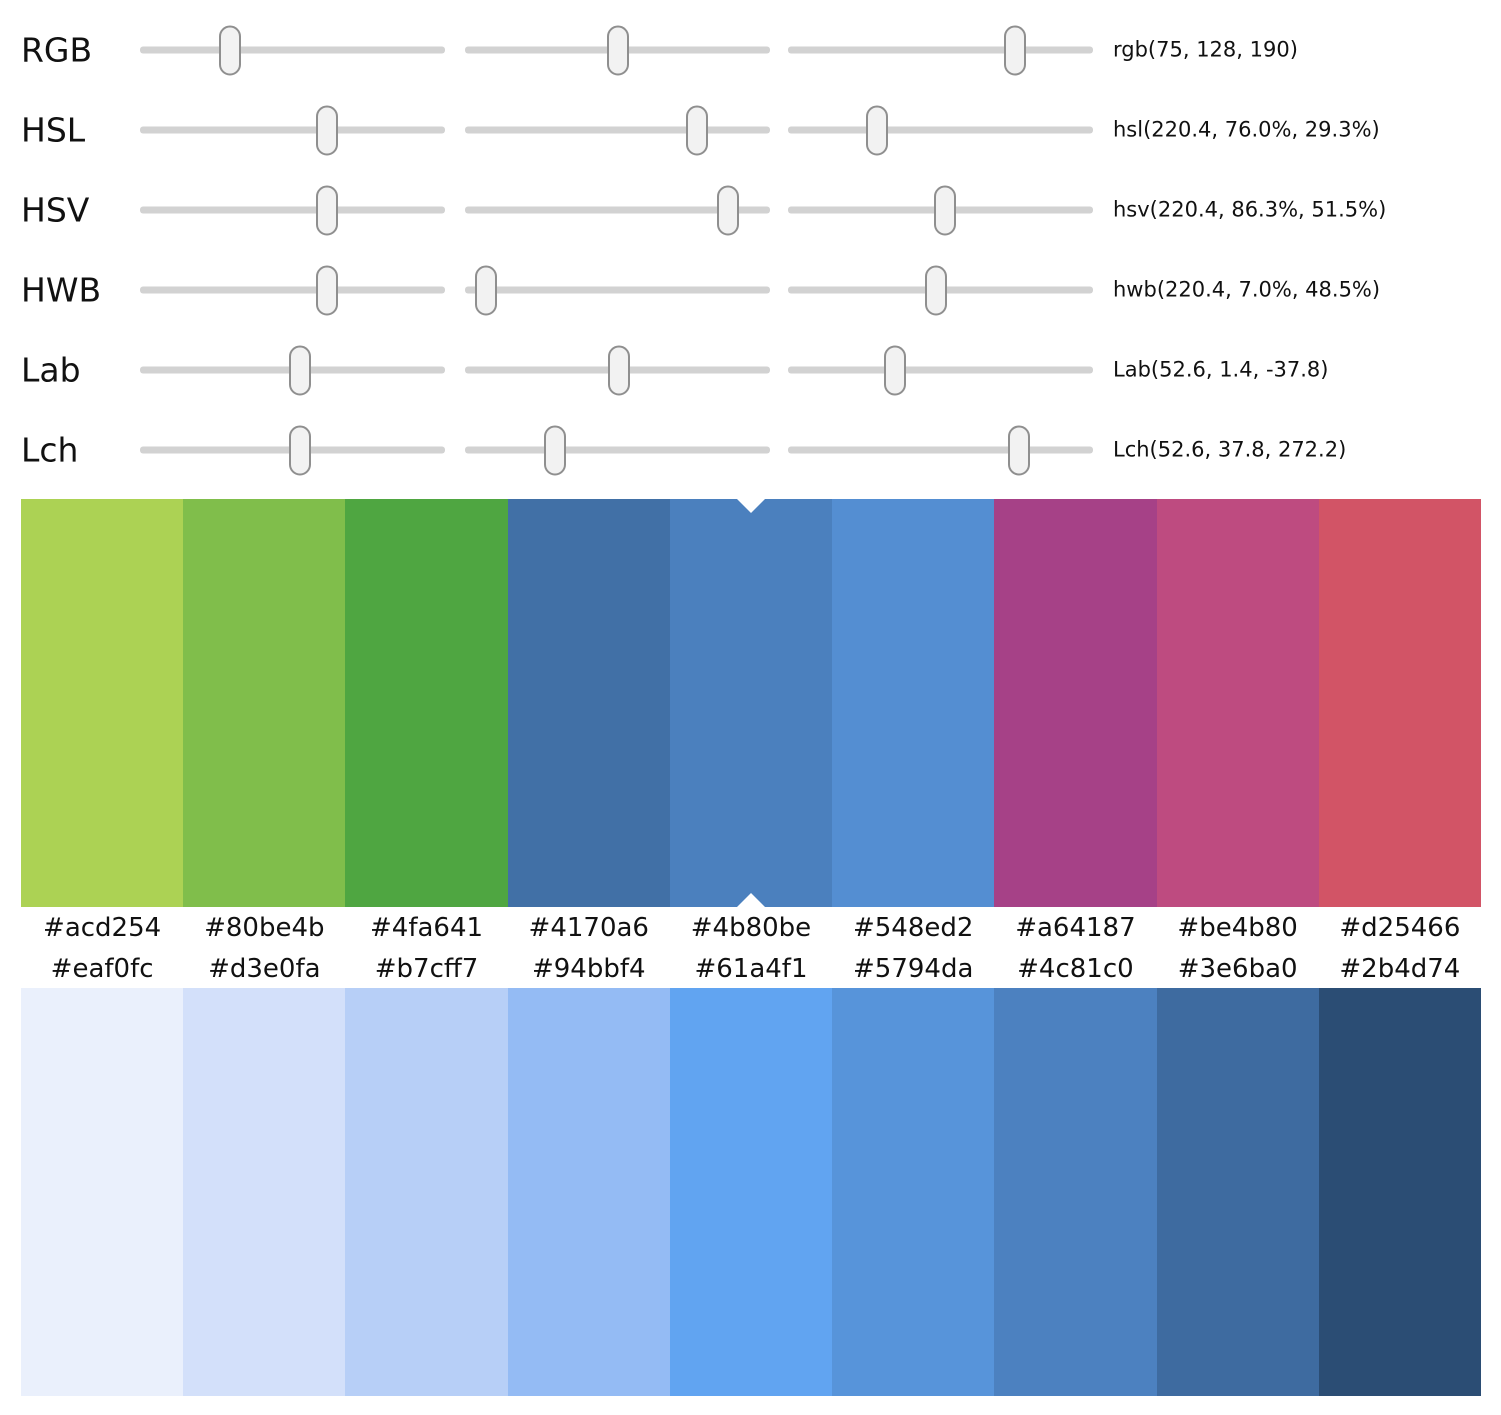 The image size is (1501, 1415). I want to click on swatch-hex-label: #d25466, so click(1400, 928).